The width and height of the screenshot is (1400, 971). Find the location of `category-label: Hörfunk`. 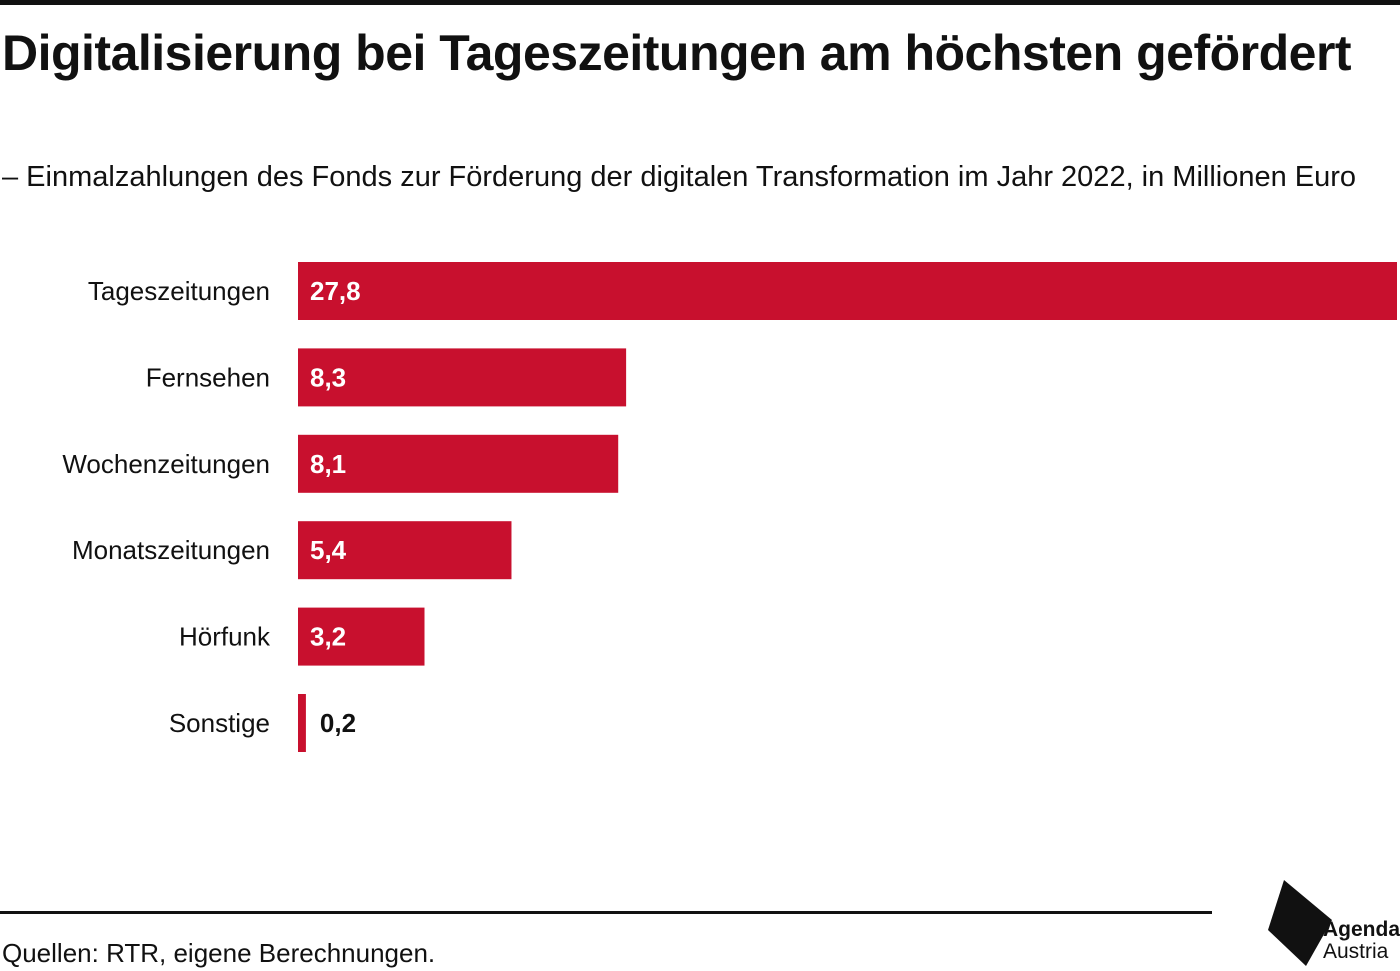

category-label: Hörfunk is located at coordinates (225, 637).